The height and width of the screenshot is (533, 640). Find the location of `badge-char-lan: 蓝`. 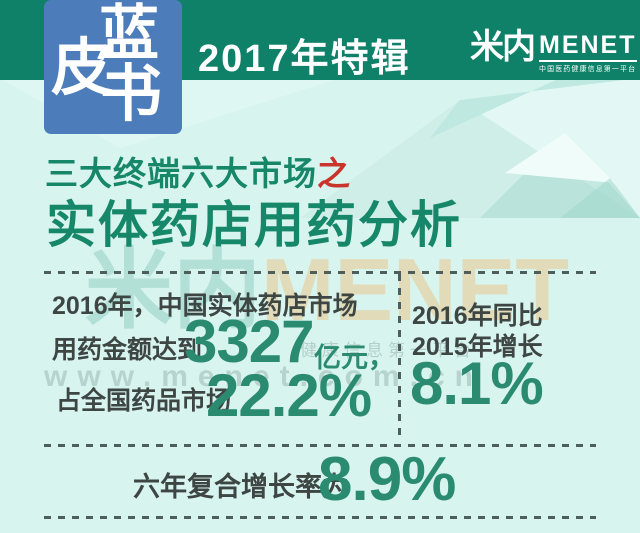

badge-char-lan: 蓝 is located at coordinates (129, 33).